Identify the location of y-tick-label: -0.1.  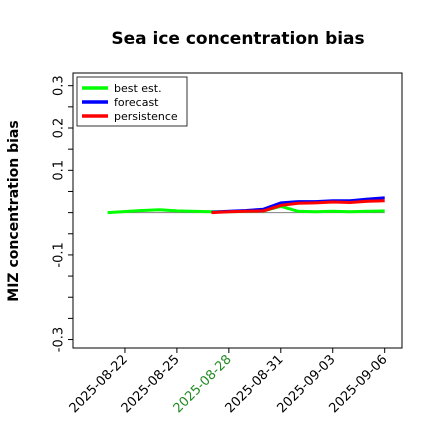
(59, 254).